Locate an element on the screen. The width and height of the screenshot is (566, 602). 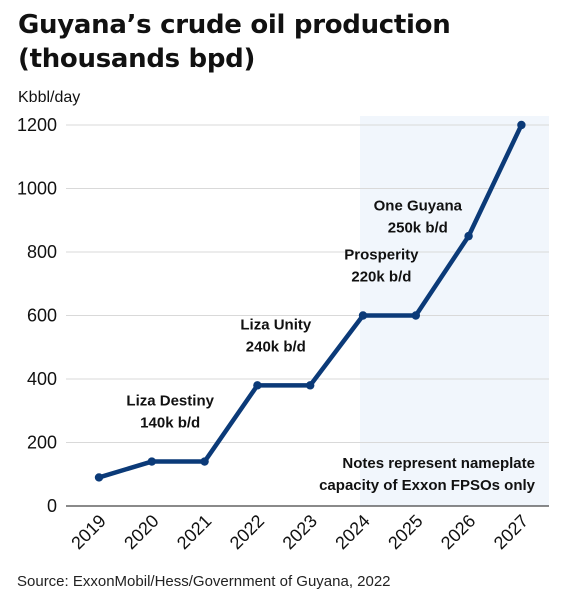
x-tick-label: 2020 is located at coordinates (141, 532).